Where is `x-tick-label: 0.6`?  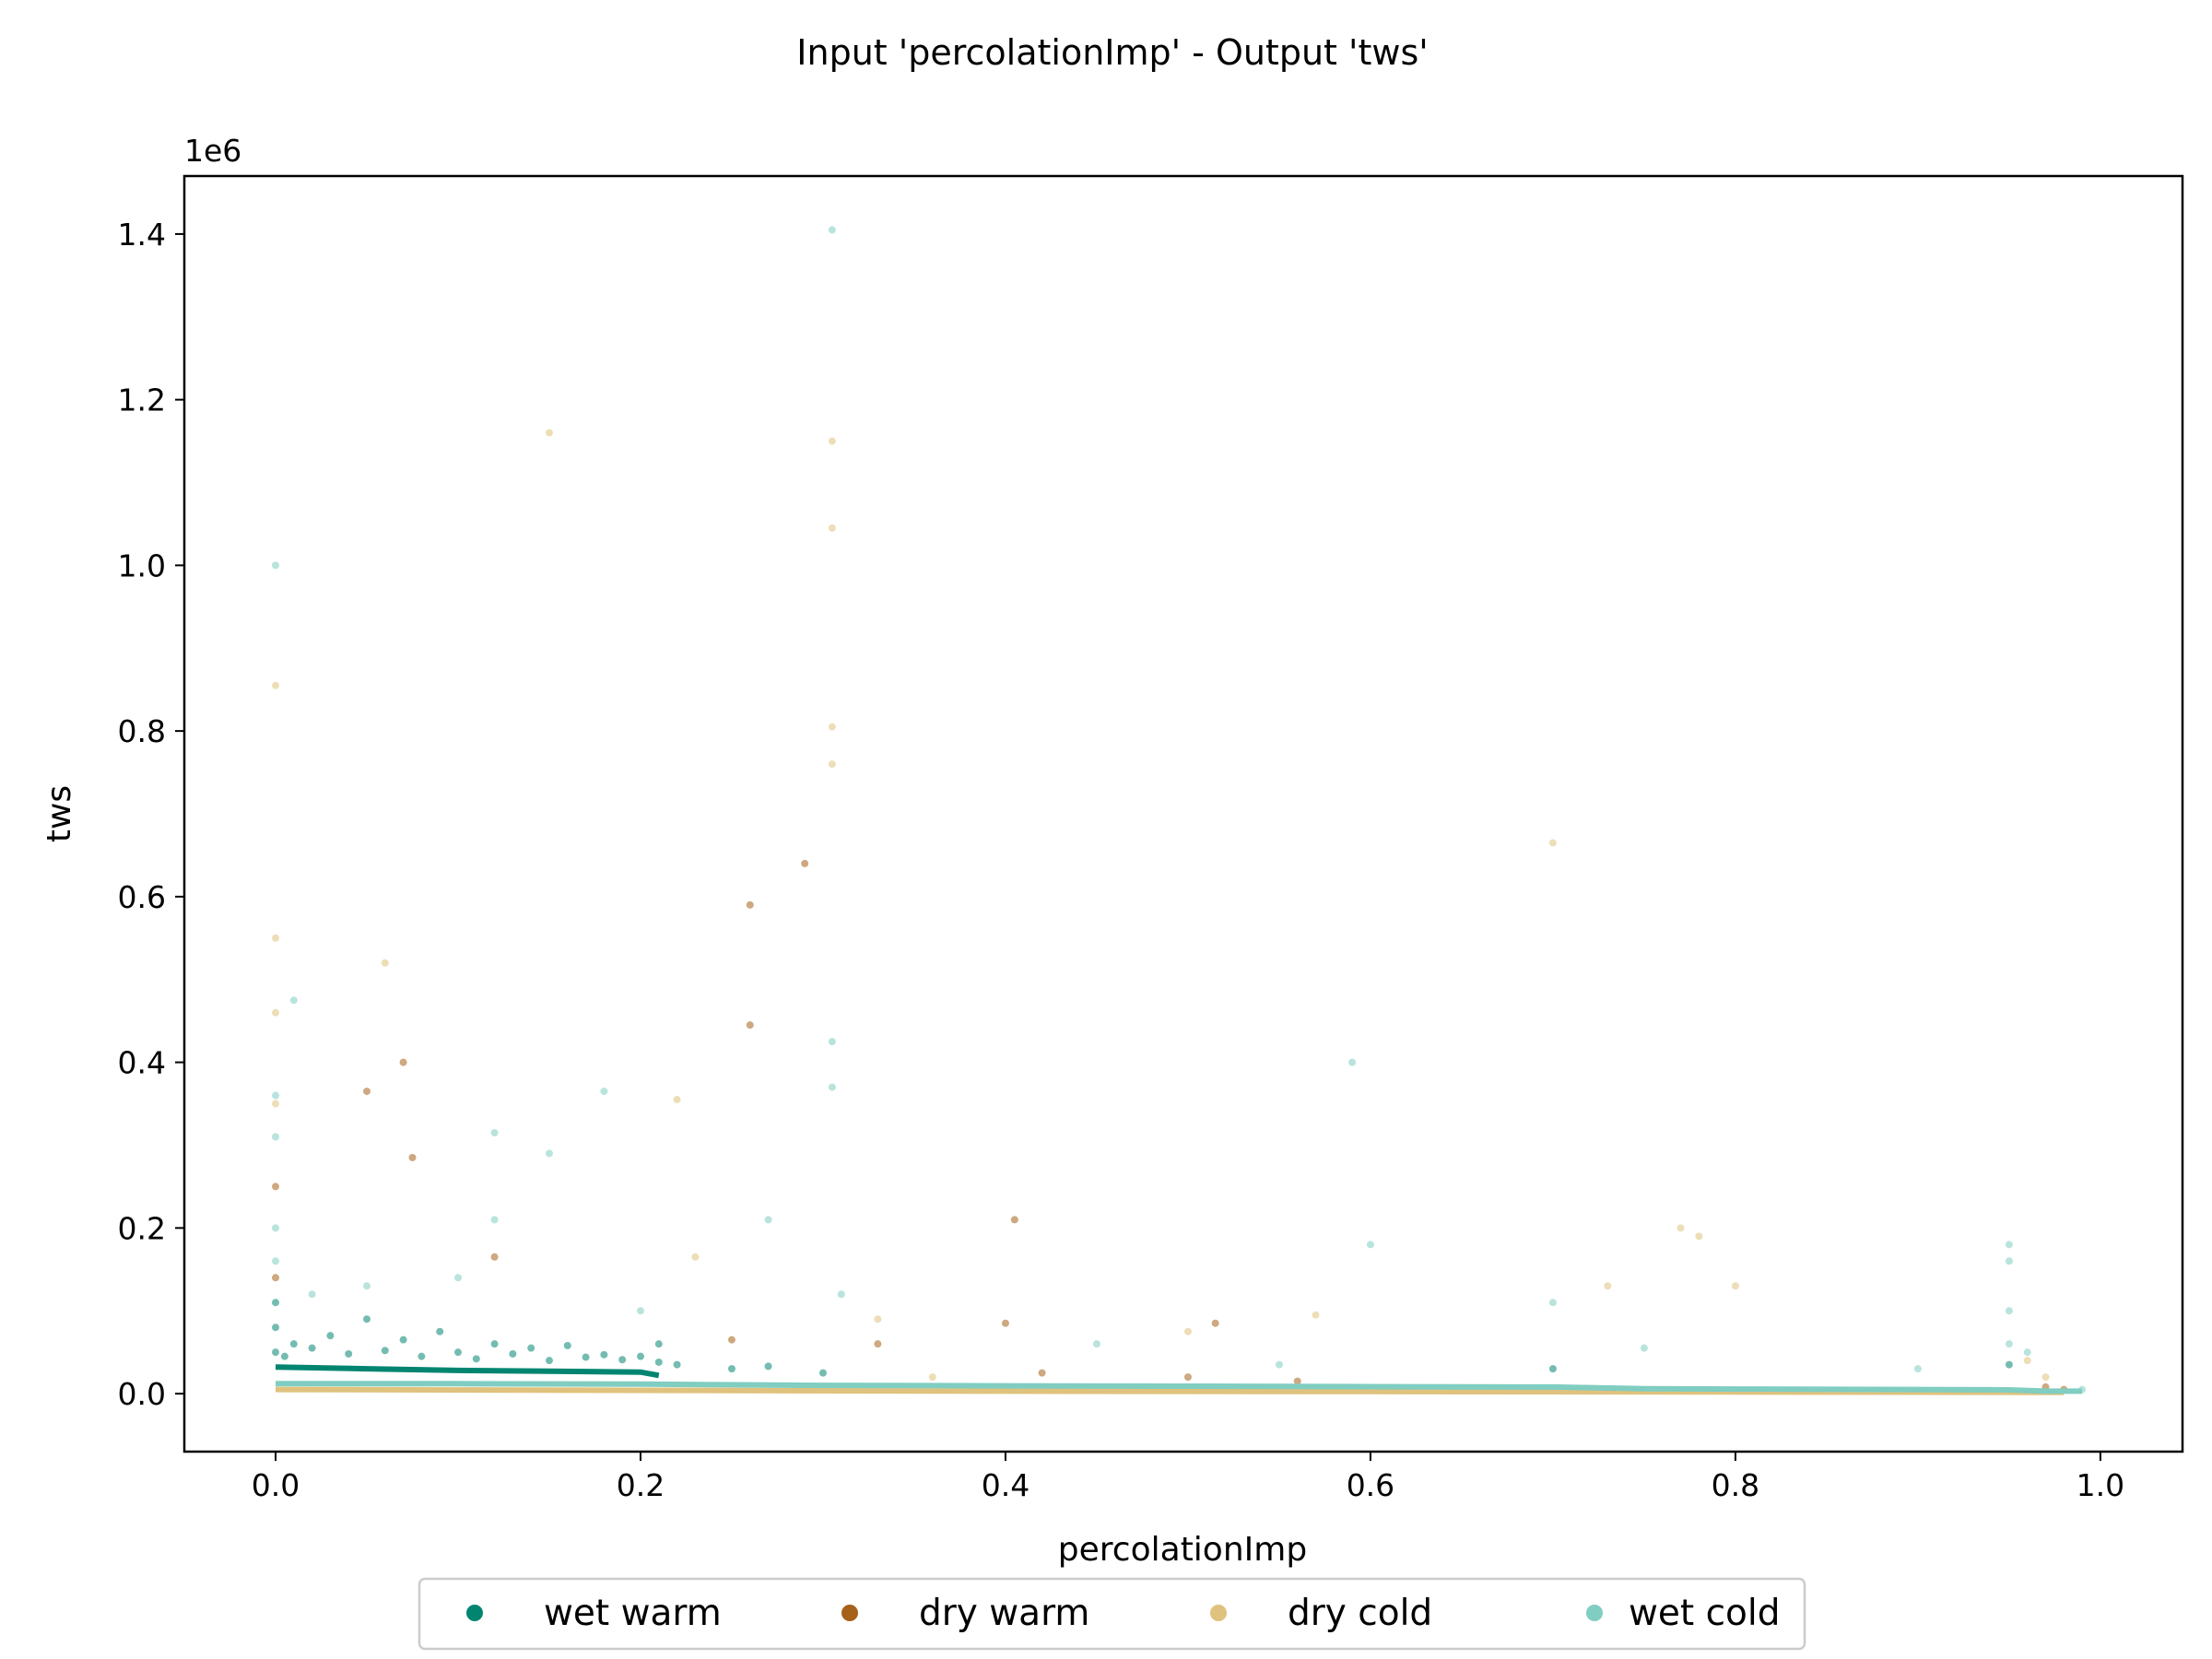
x-tick-label: 0.6 is located at coordinates (1370, 1485).